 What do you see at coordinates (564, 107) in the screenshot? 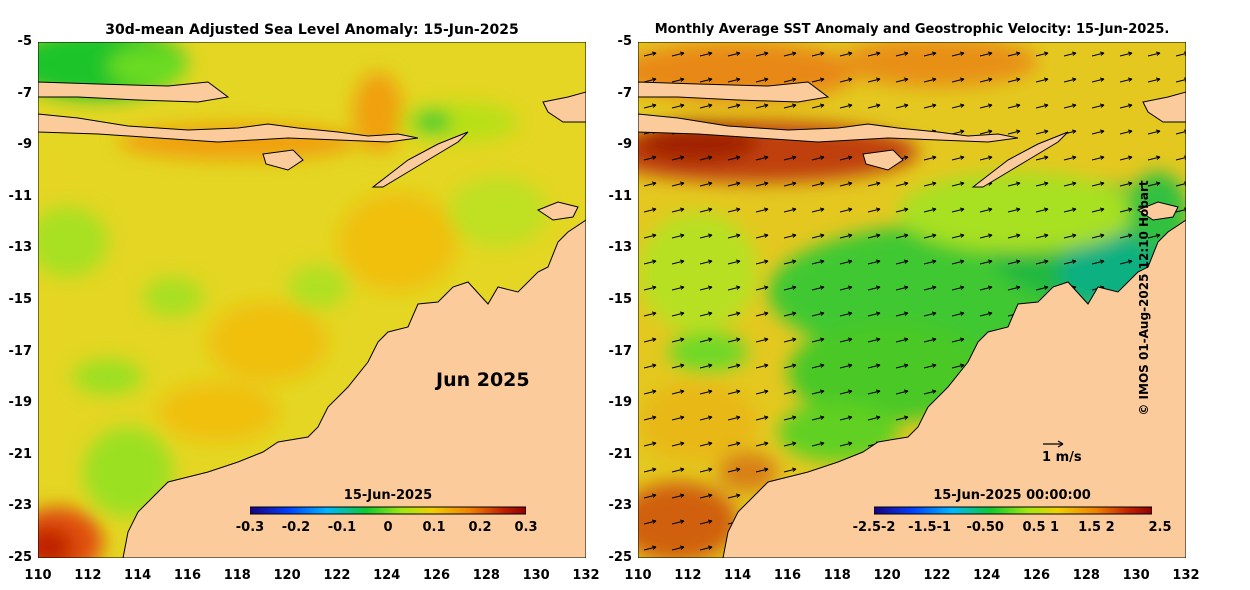
I see `papua-coast` at bounding box center [564, 107].